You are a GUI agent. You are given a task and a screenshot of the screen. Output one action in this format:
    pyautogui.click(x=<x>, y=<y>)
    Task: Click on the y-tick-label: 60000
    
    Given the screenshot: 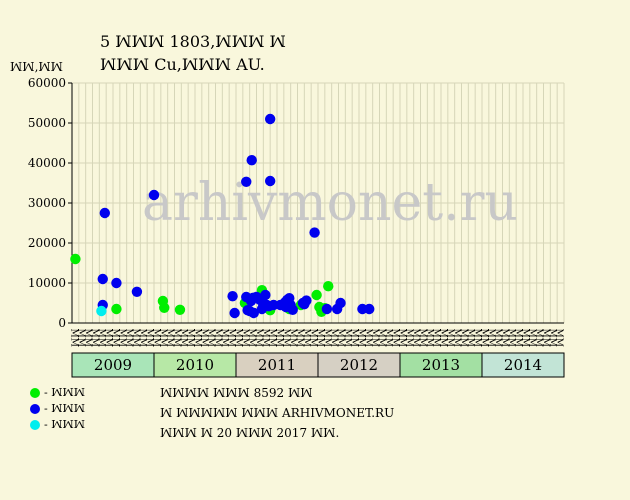 What is the action you would take?
    pyautogui.click(x=47, y=83)
    